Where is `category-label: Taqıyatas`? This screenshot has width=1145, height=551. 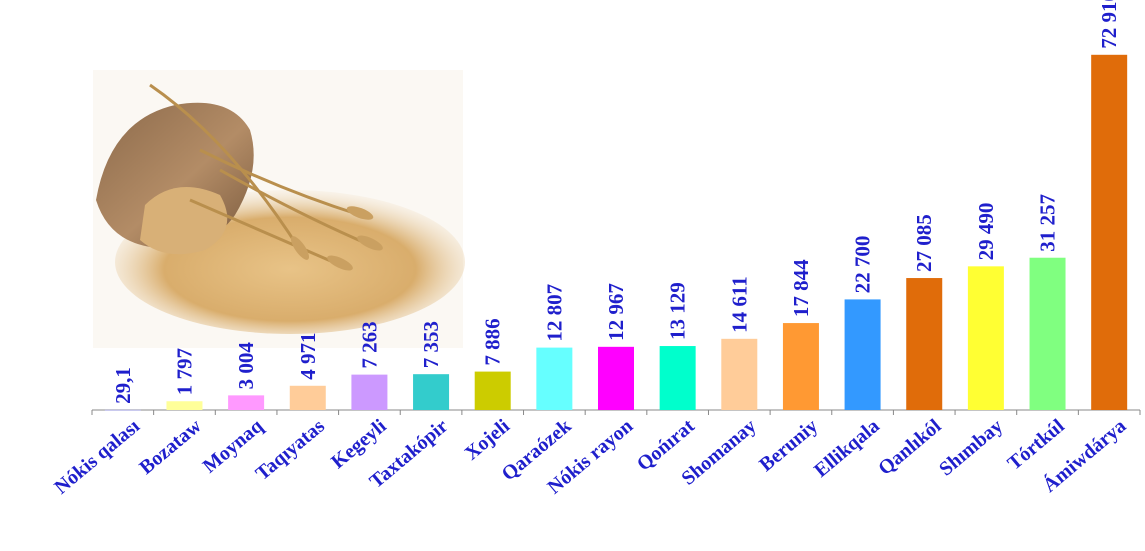 category-label: Taqıyatas is located at coordinates (291, 450).